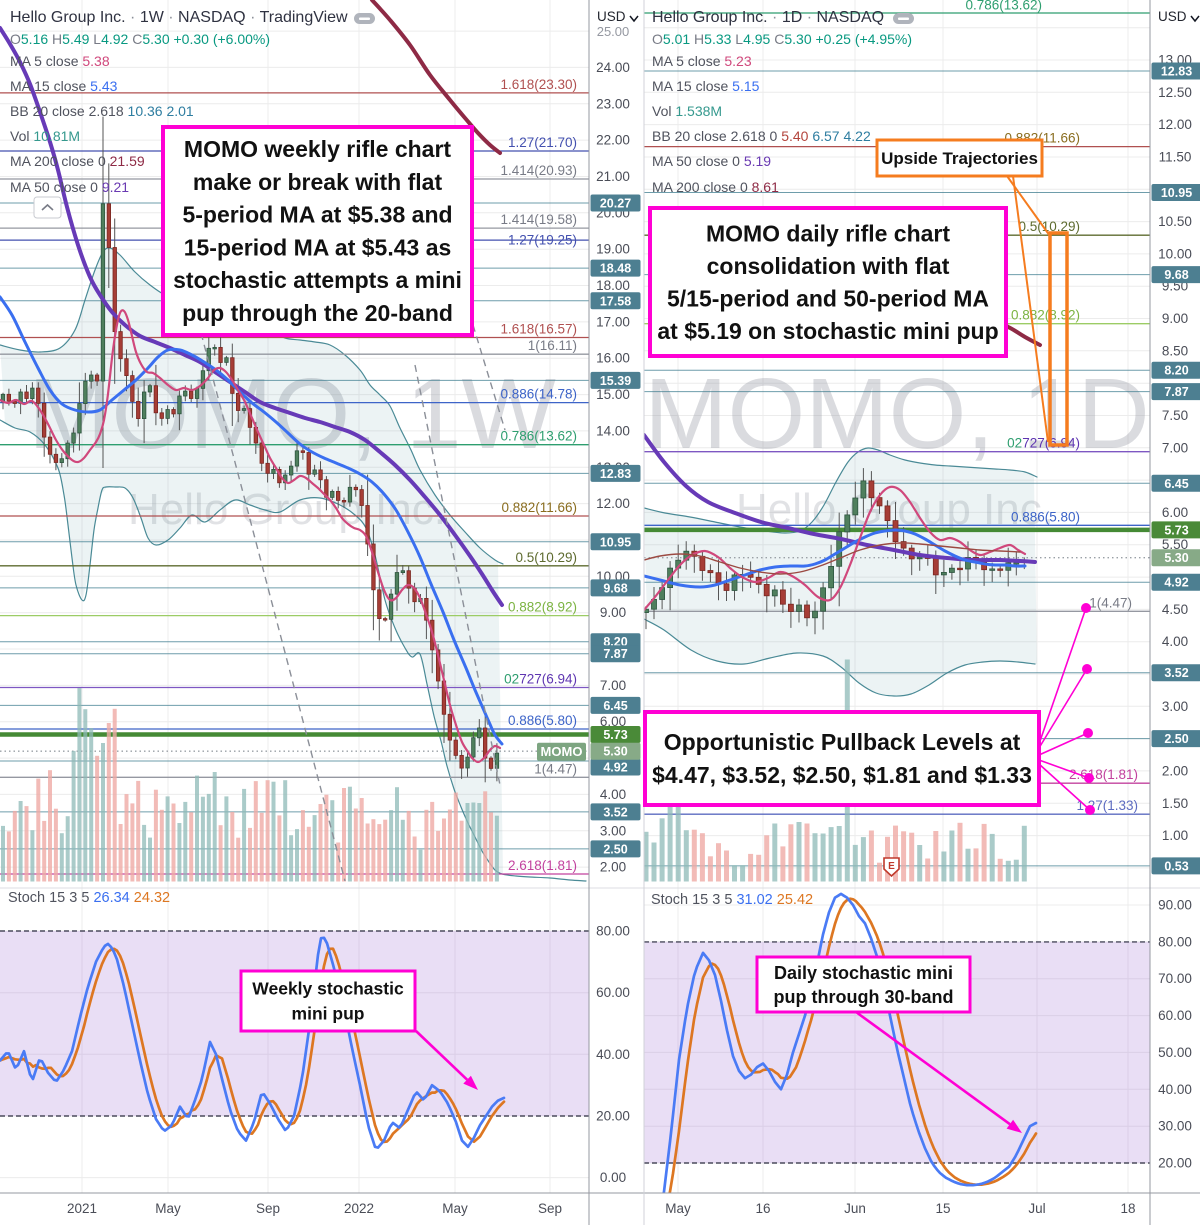  I want to click on svg-text: 12.00, so click(613, 503).